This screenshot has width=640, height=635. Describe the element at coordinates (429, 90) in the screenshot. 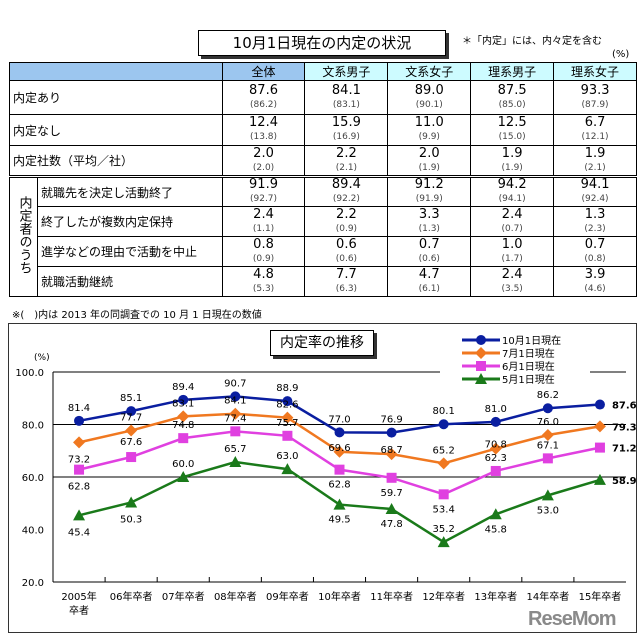

I see `current-value: 89.0` at that location.